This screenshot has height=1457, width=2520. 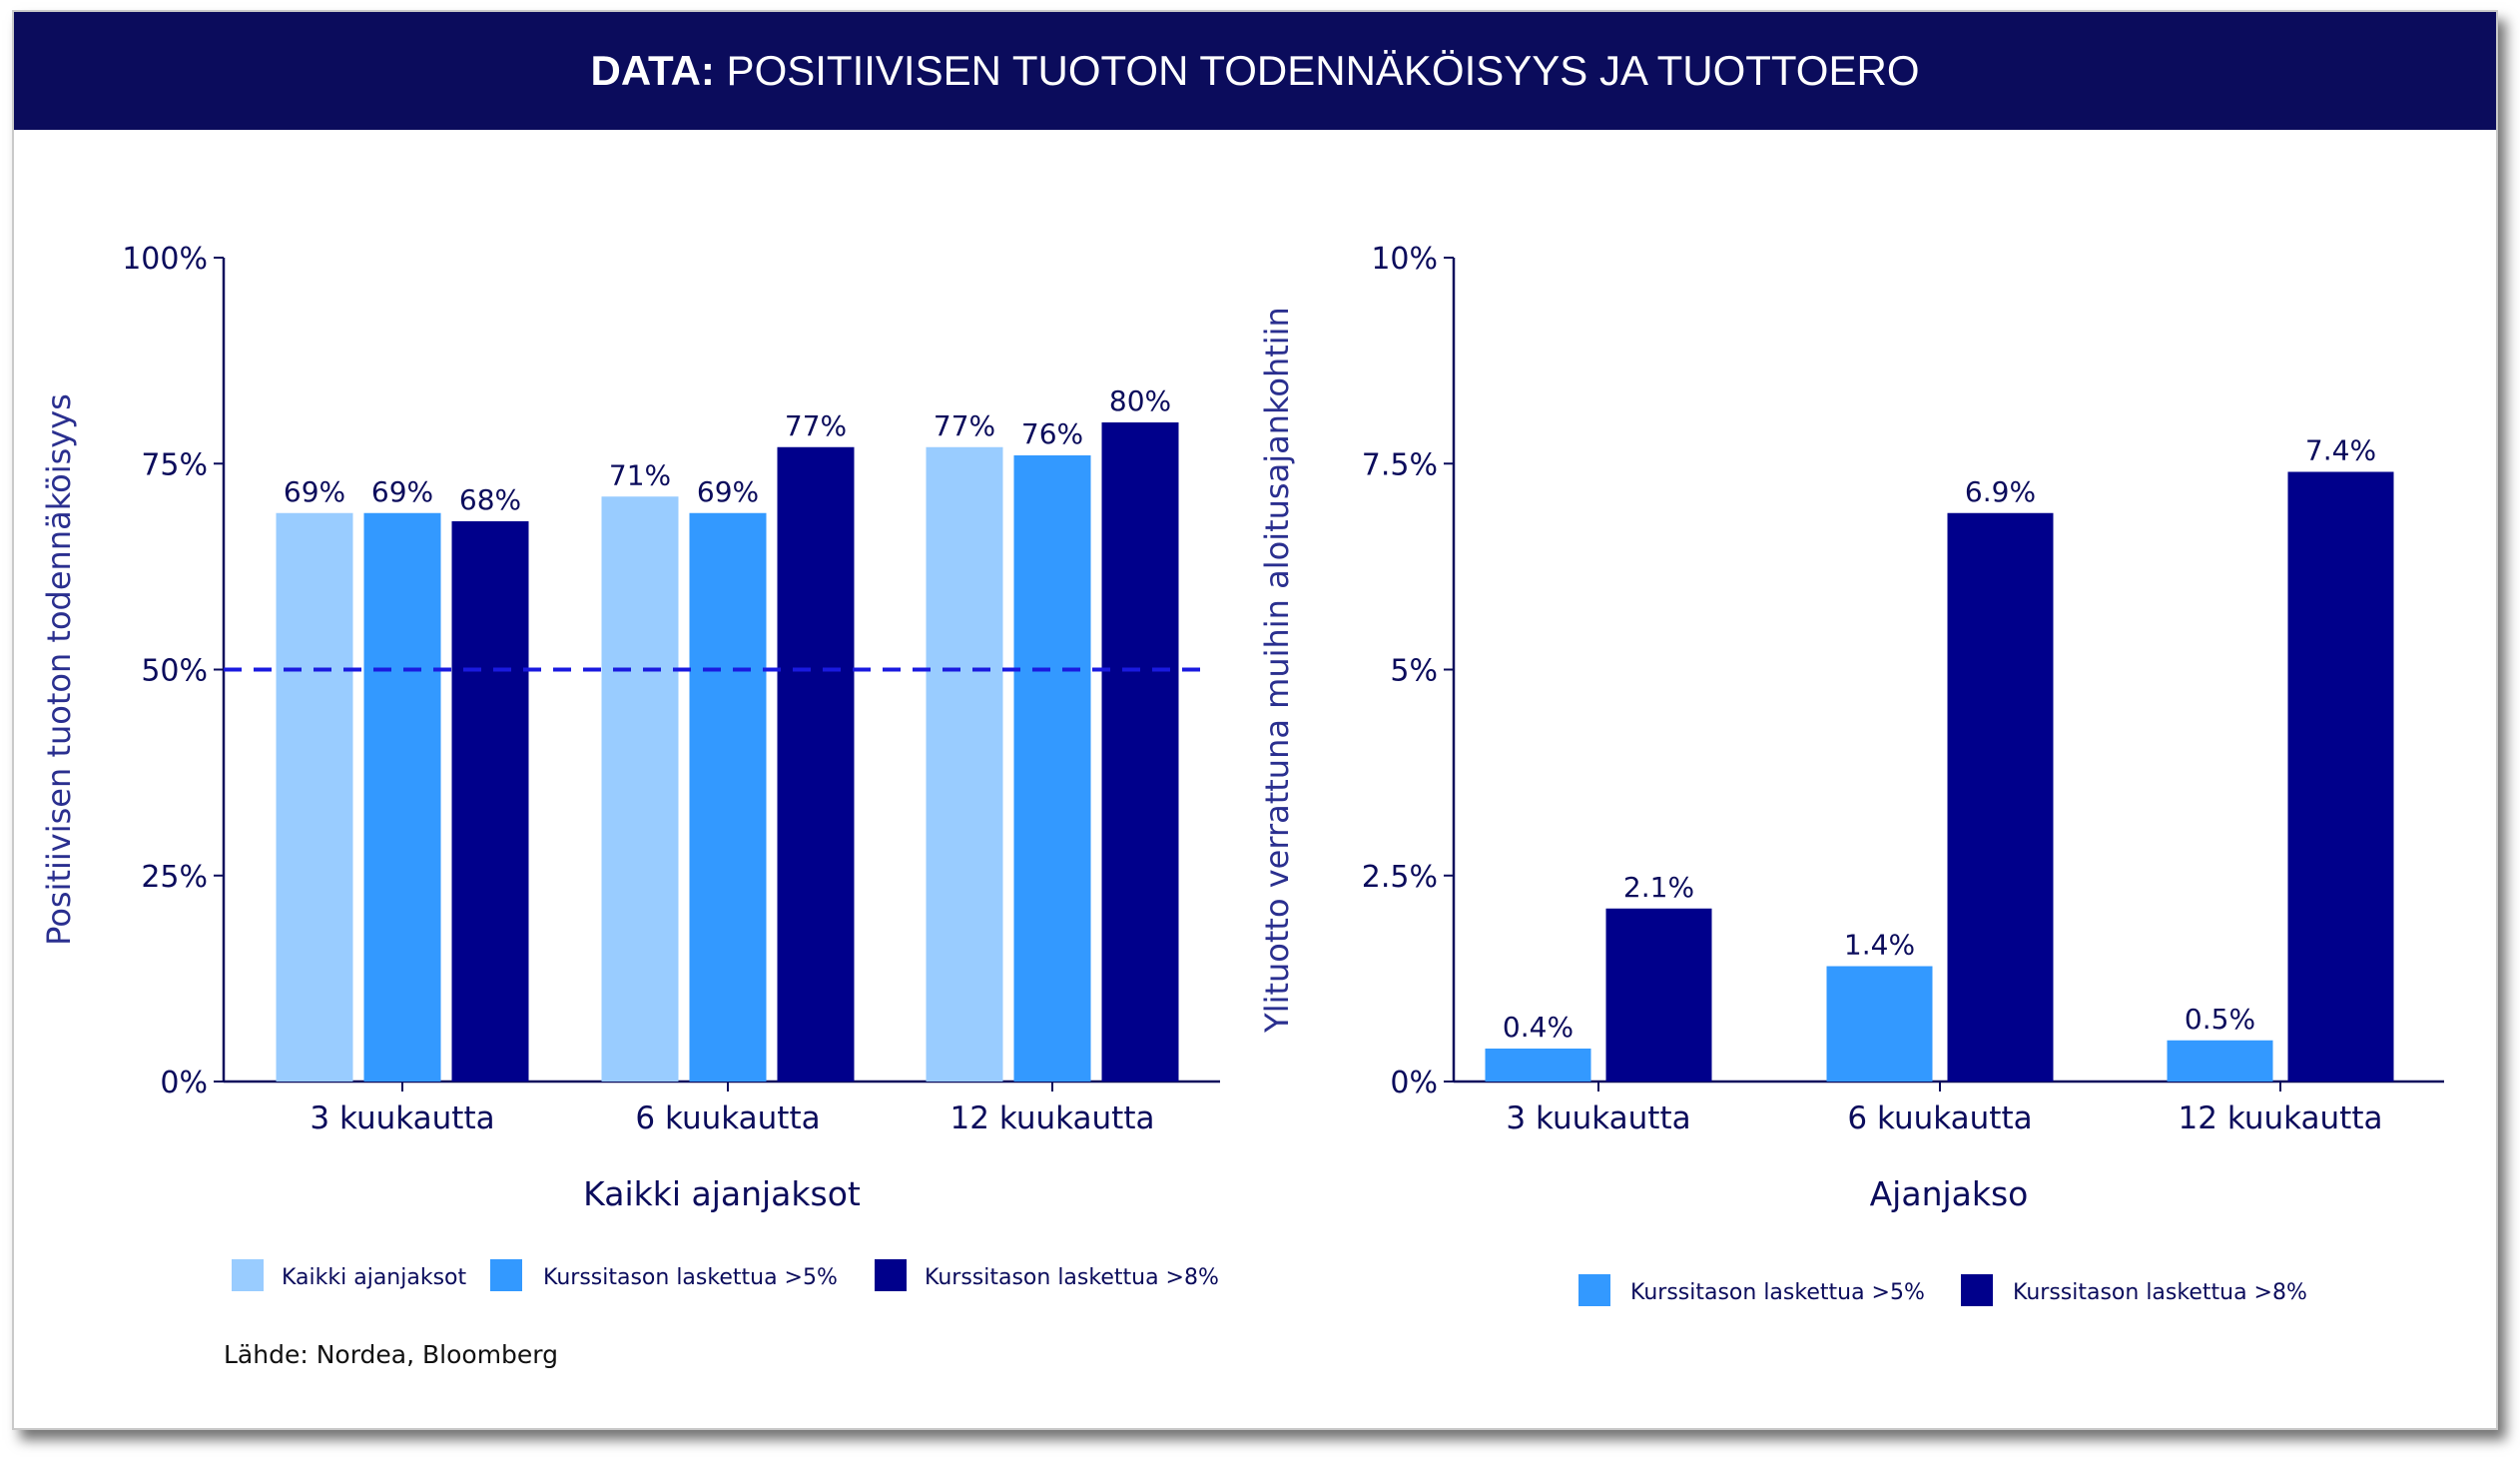 What do you see at coordinates (174, 464) in the screenshot?
I see `chart1-y-tick-label: 75%` at bounding box center [174, 464].